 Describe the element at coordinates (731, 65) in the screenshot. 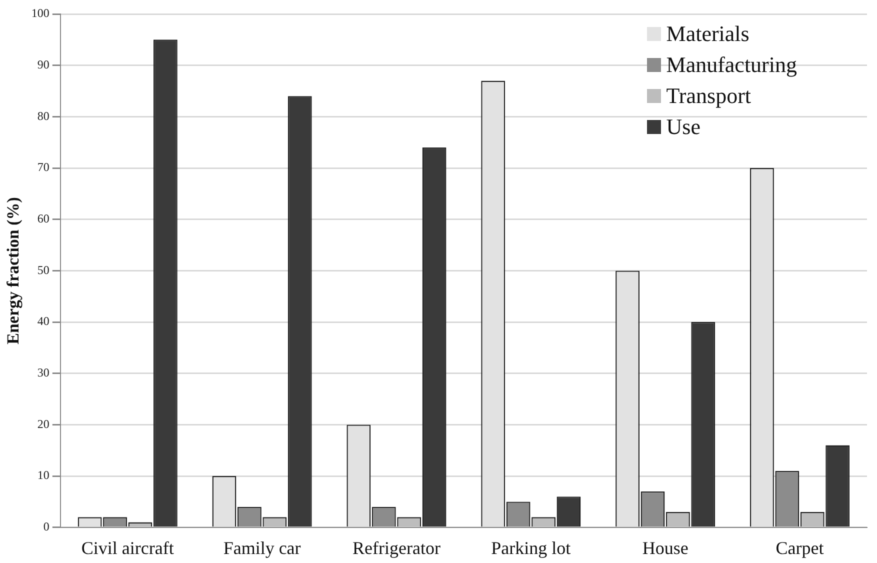

I see `legend-label: Manufacturing` at that location.